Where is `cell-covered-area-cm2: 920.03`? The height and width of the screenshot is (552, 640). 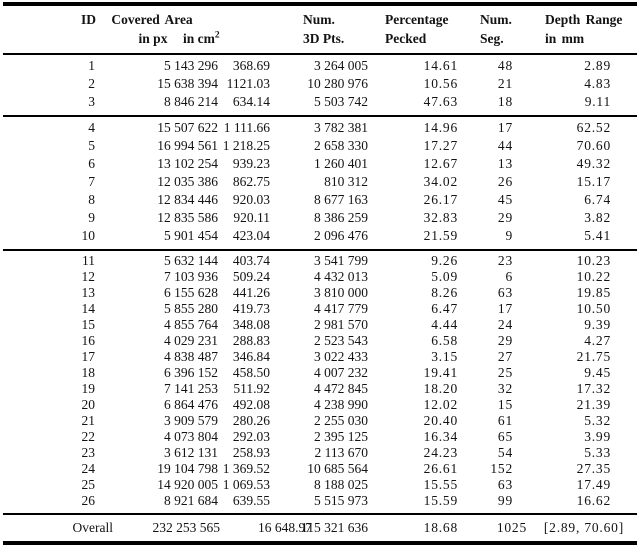
cell-covered-area-cm2: 920.03 is located at coordinates (251, 199).